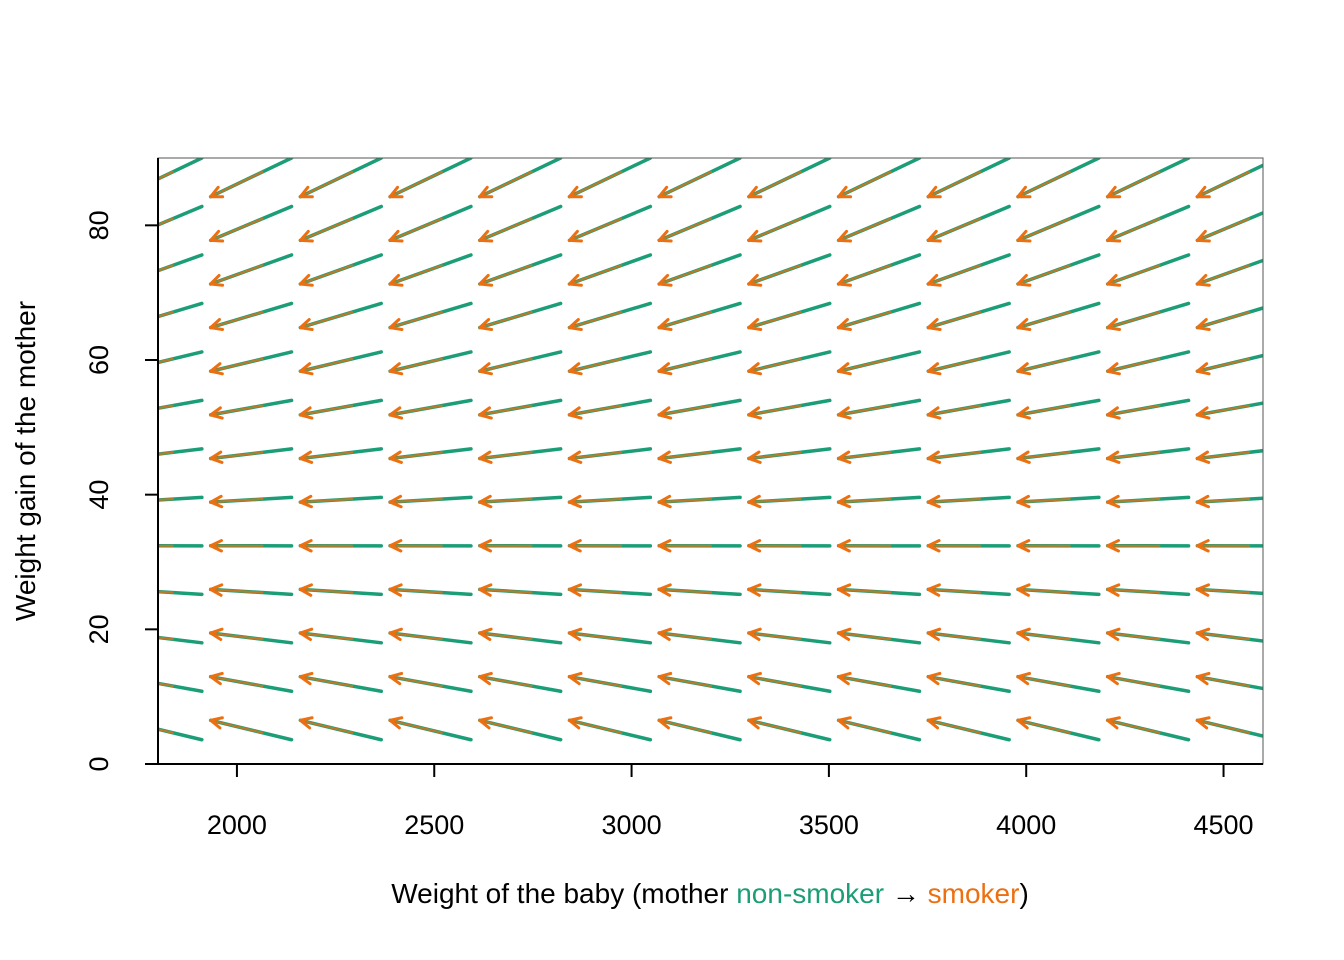 The image size is (1344, 960). What do you see at coordinates (99, 763) in the screenshot?
I see `y-tick-label: 0` at bounding box center [99, 763].